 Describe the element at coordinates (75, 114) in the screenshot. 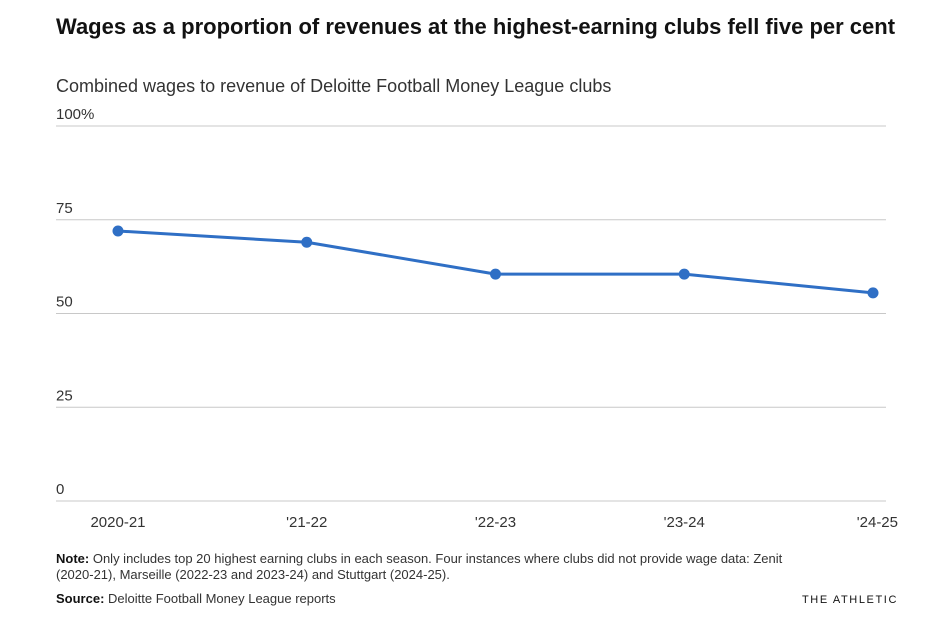

I see `y-tick-label: 100%` at that location.